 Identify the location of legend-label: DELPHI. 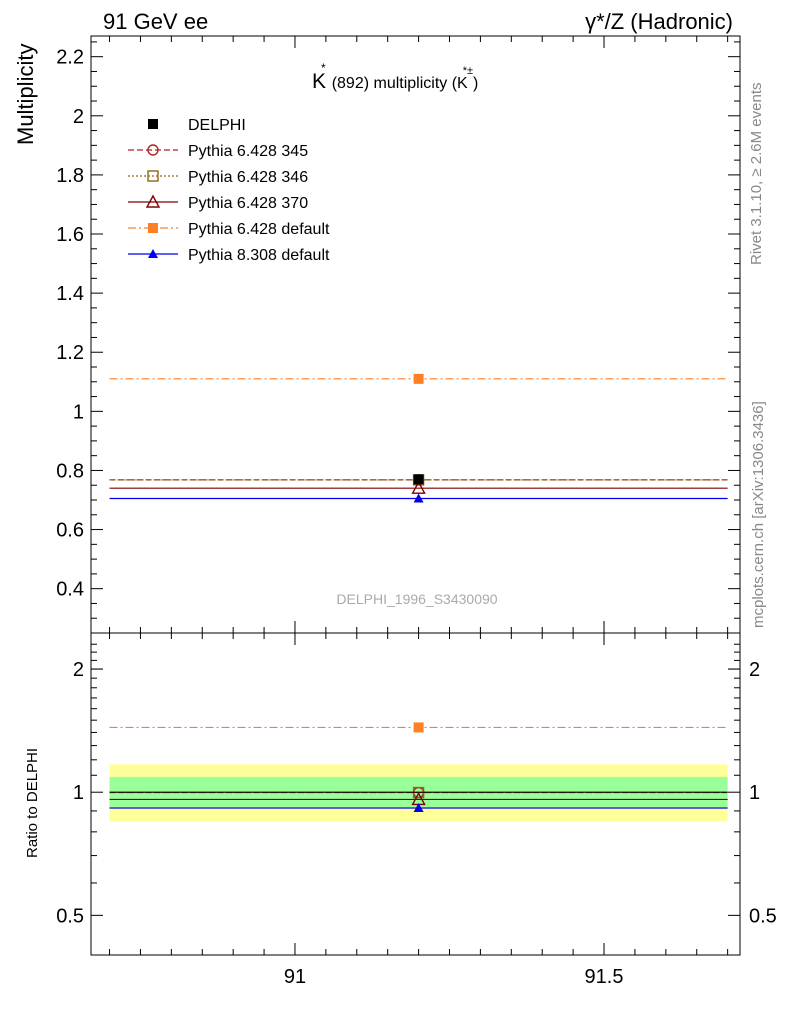
(217, 125).